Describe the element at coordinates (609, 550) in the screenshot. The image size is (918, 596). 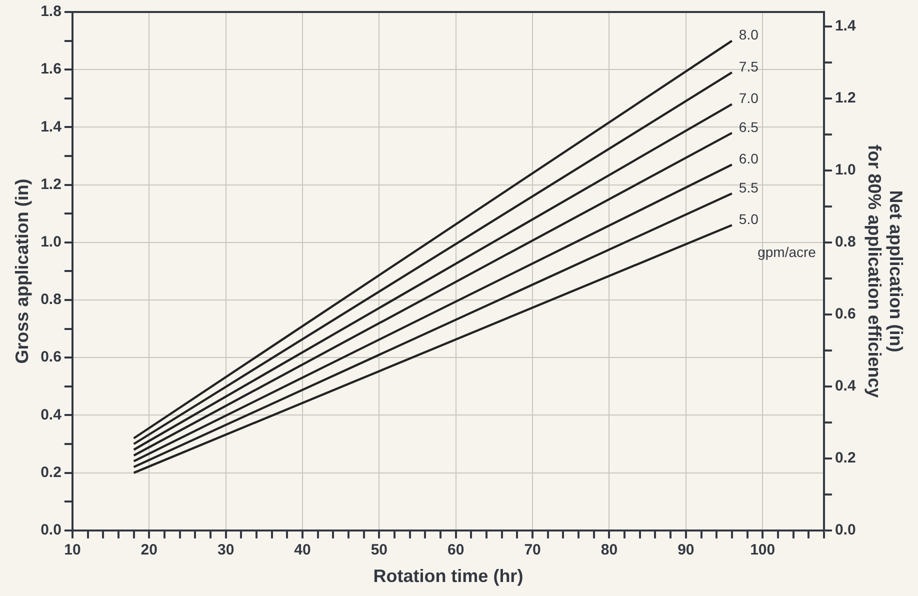
I see `x-tick-label: 80` at that location.